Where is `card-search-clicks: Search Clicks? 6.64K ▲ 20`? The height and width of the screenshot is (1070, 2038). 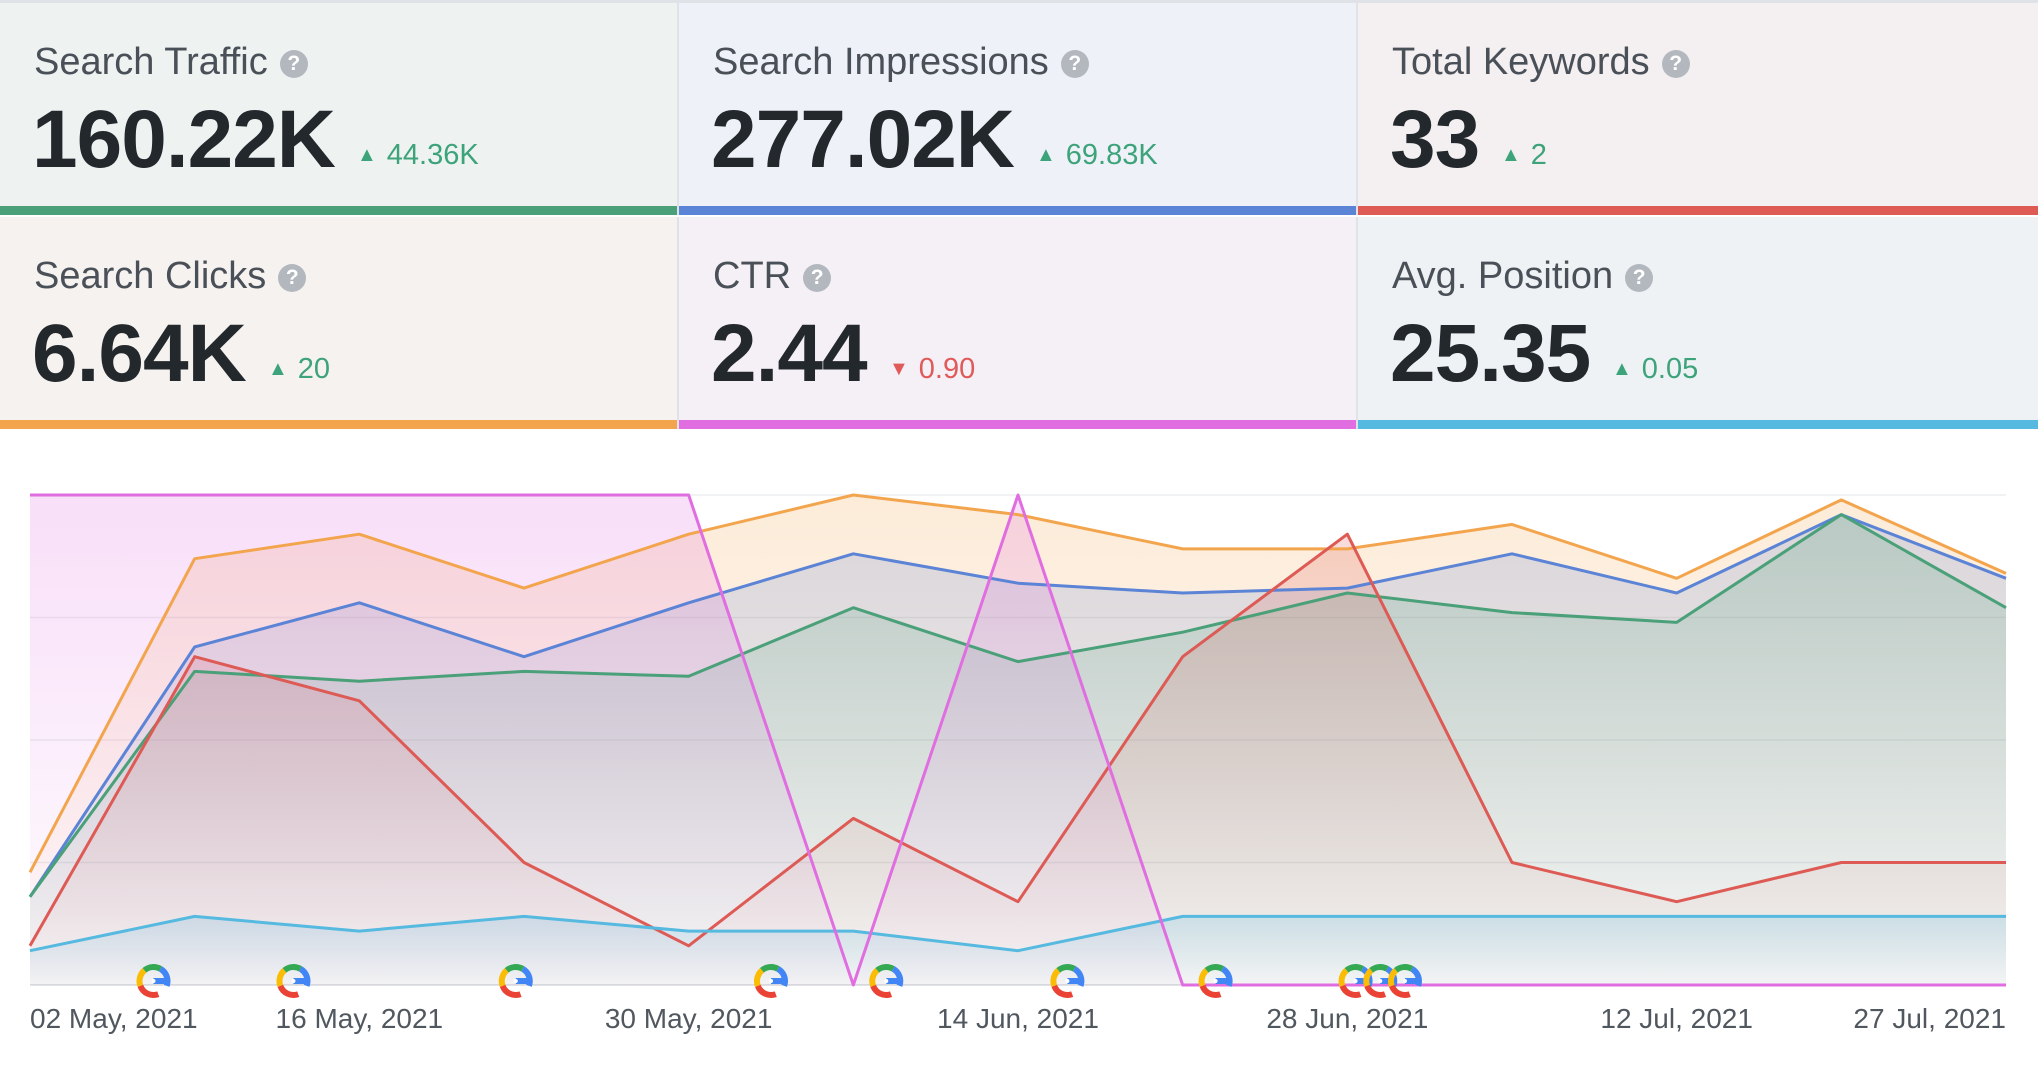 card-search-clicks: Search Clicks? 6.64K ▲ 20 is located at coordinates (339, 323).